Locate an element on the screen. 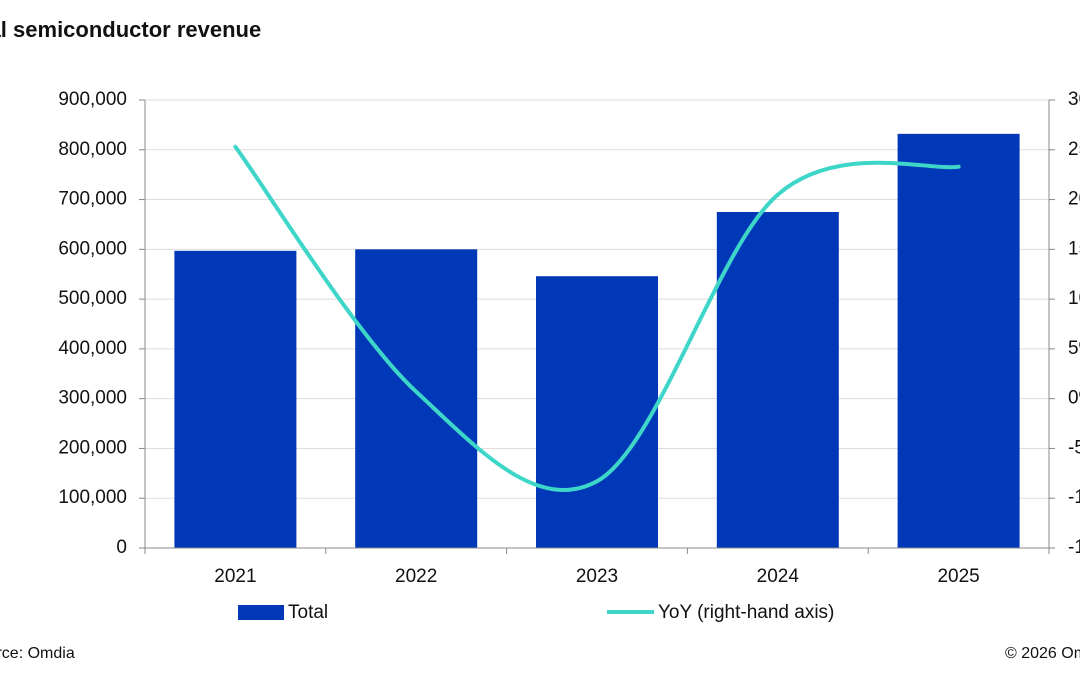  x-tick-label: 2022 is located at coordinates (416, 576).